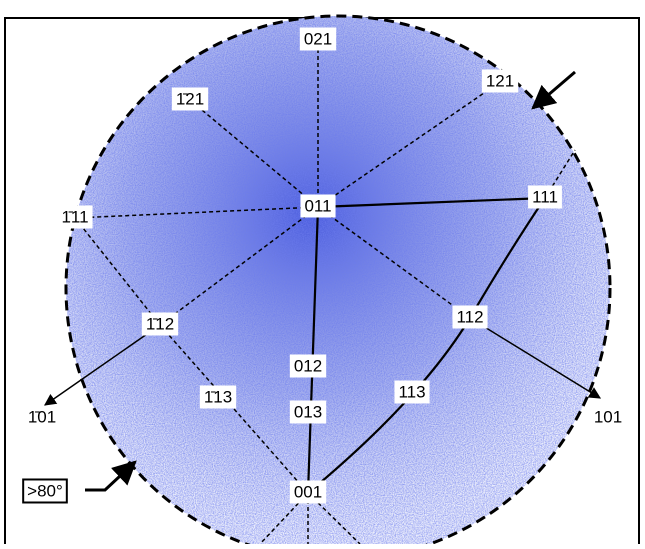 The height and width of the screenshot is (549, 645). I want to click on pole-label: 121, so click(500, 80).